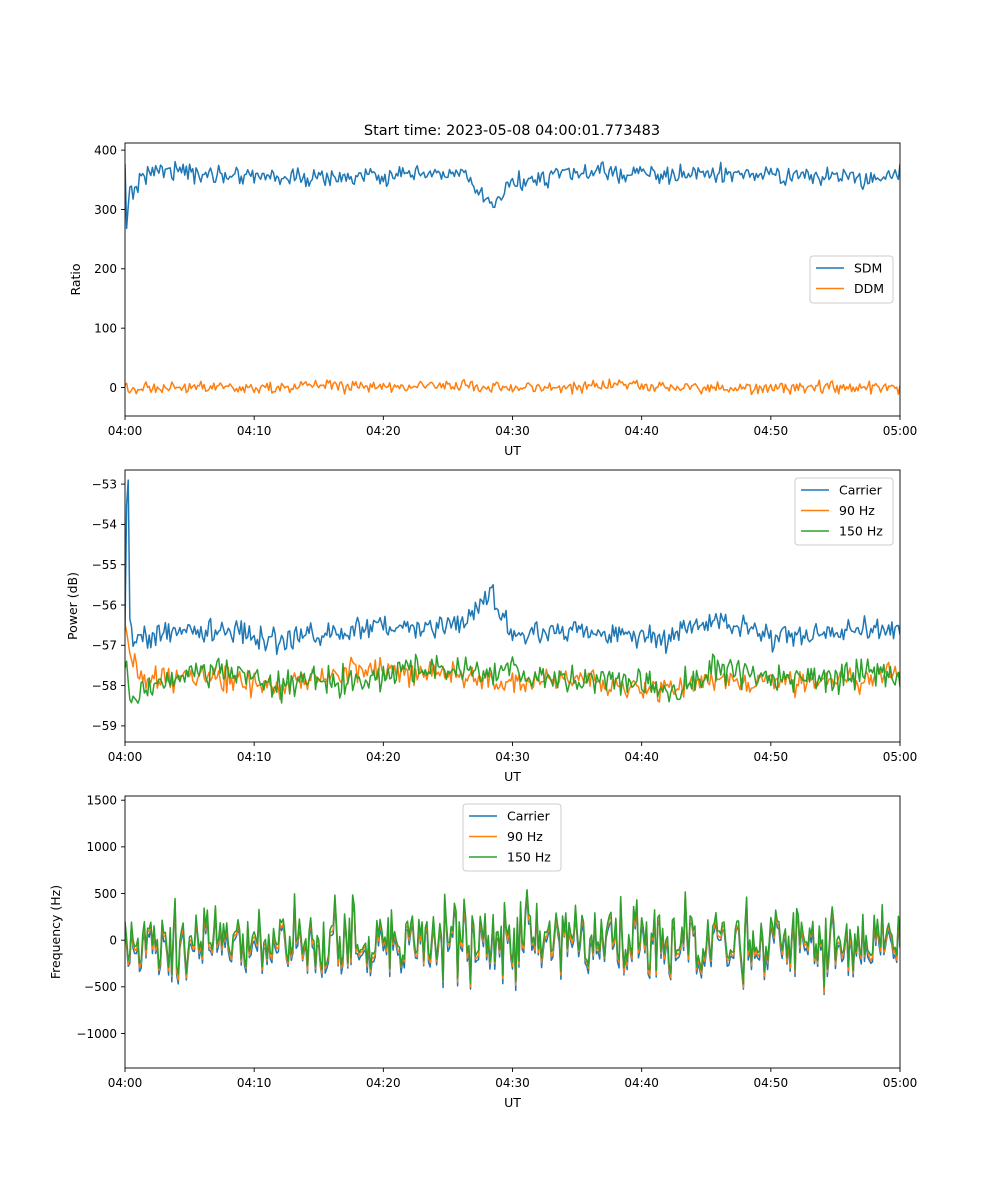 This screenshot has width=1000, height=1200. I want to click on y-tick-label: 1500, so click(101, 800).